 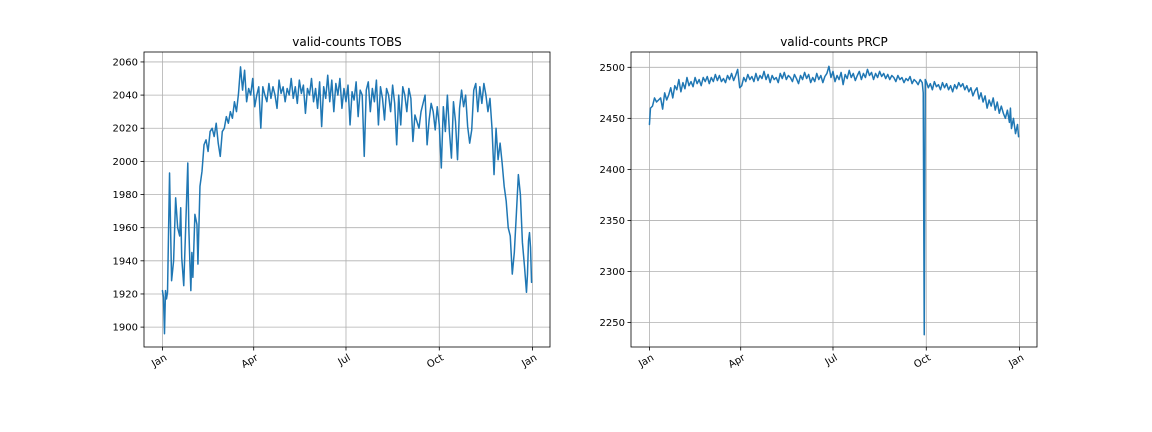 I want to click on tobs-ytick-label: 2060, so click(x=125, y=62).